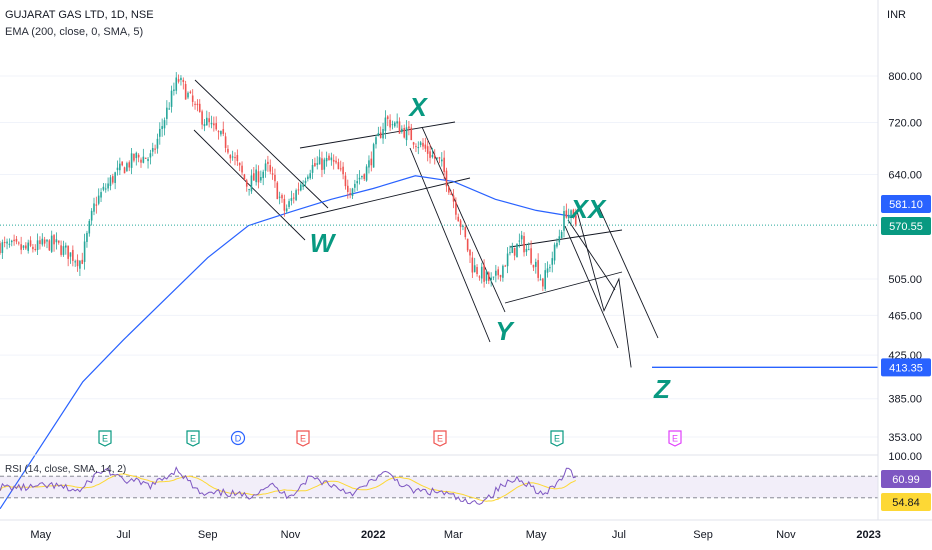  Describe the element at coordinates (786, 535) in the screenshot. I see `time-tick-label: Nov` at that location.